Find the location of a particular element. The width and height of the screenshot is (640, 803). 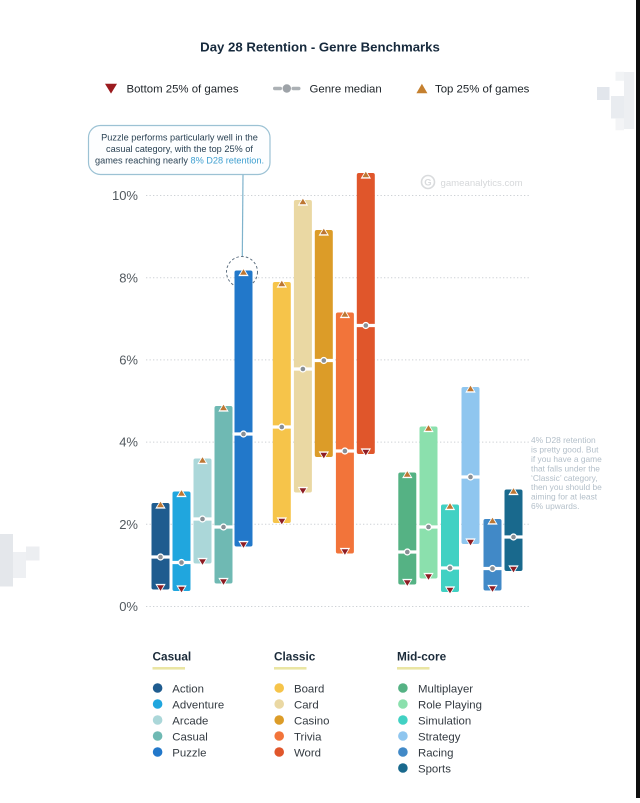

svg-text: 6% upwards. is located at coordinates (555, 506).